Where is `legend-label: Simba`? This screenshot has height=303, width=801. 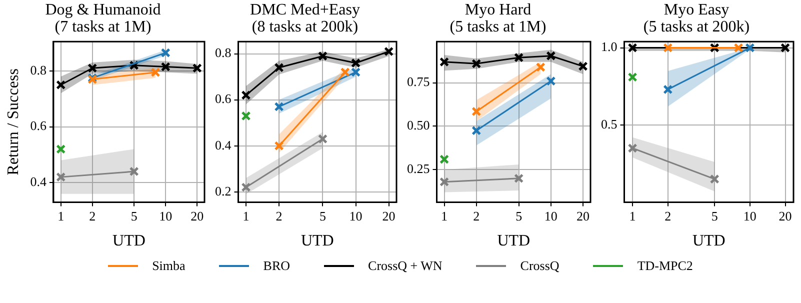
legend-label: Simba is located at coordinates (169, 266).